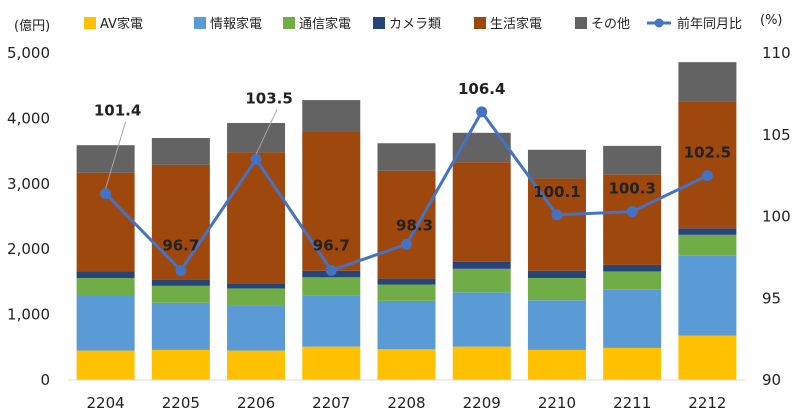  Describe the element at coordinates (236, 24) in the screenshot. I see `legend-label: 情報家電` at that location.